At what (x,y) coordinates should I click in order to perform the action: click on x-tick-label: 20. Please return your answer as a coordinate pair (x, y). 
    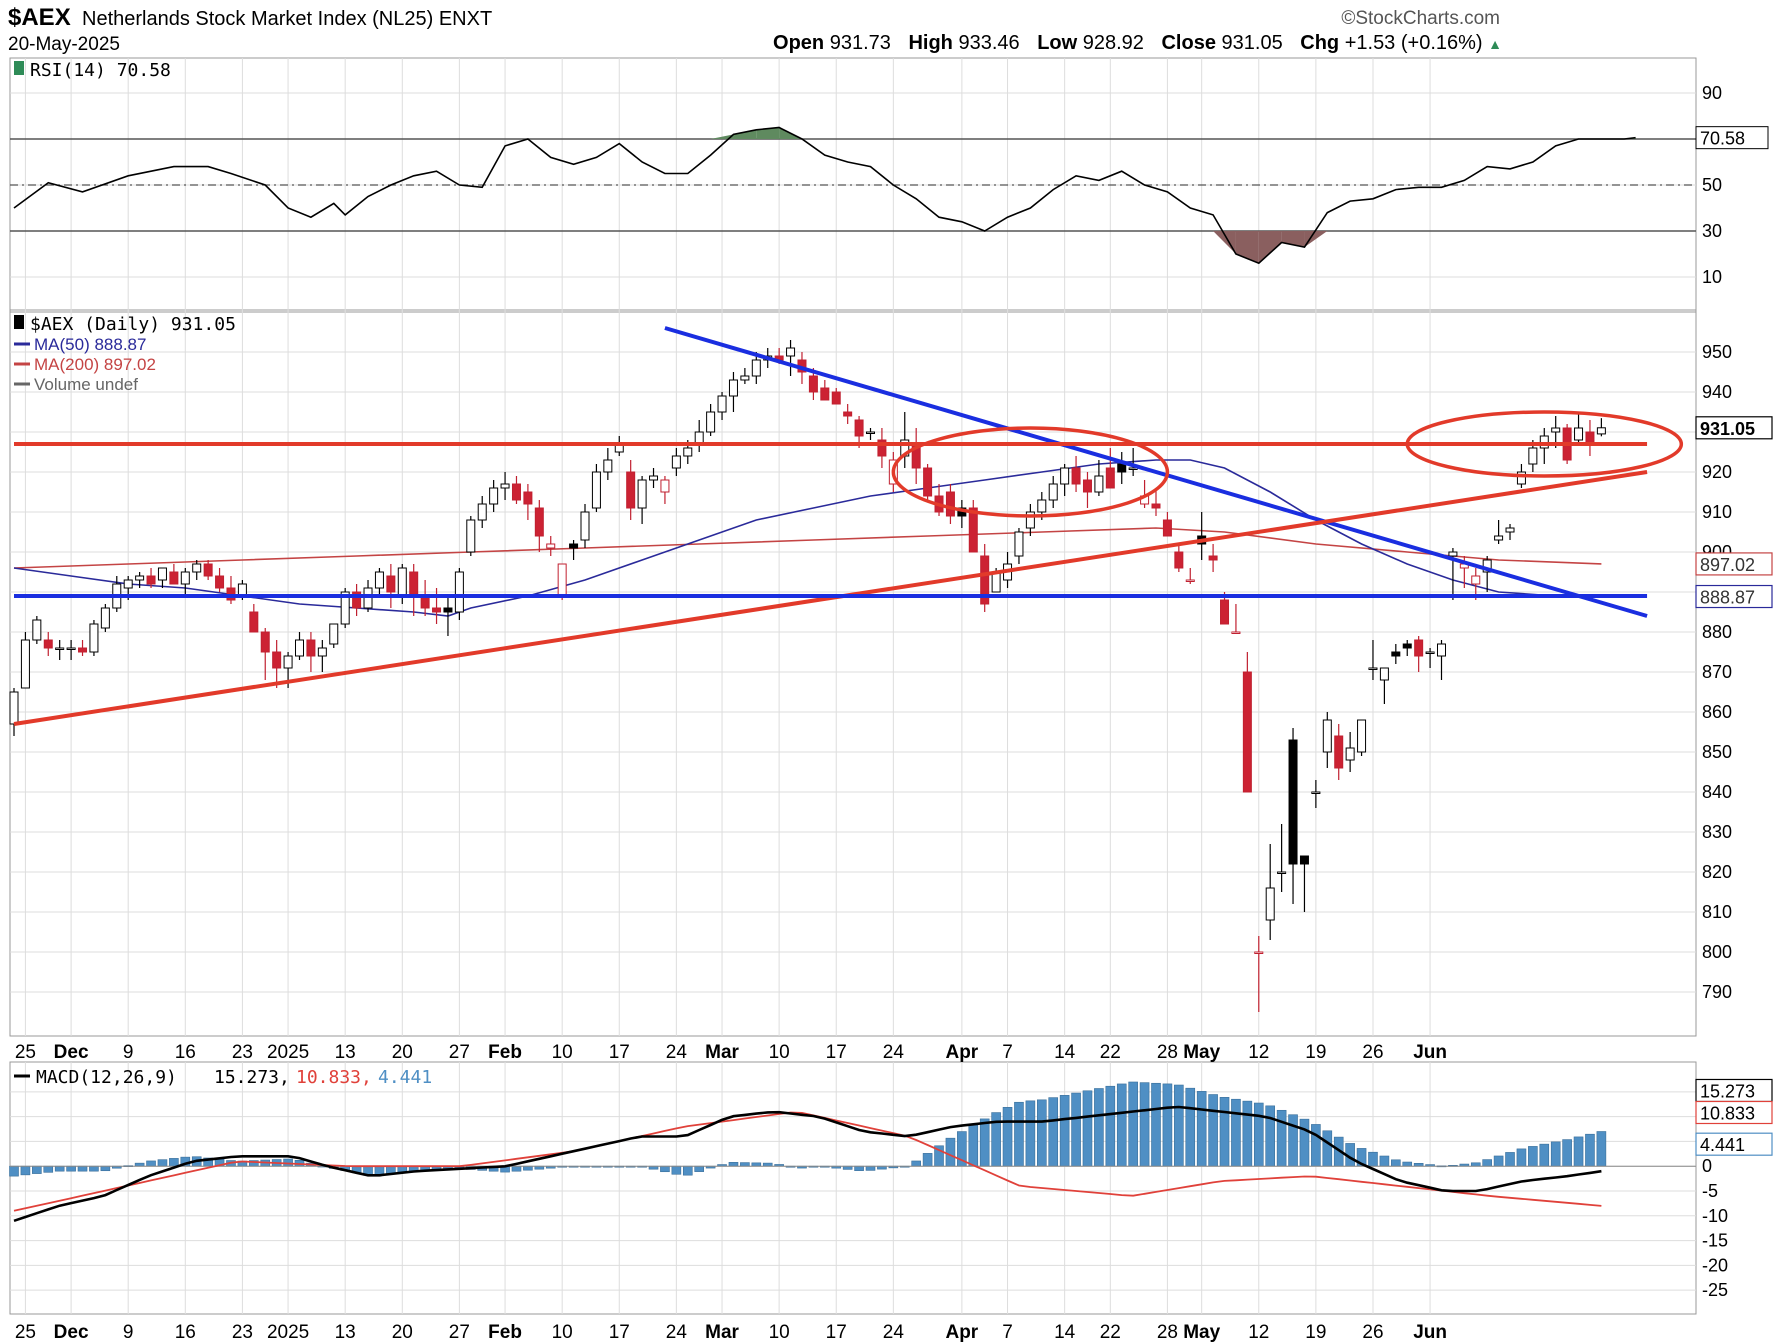
    Looking at the image, I should click on (402, 1052).